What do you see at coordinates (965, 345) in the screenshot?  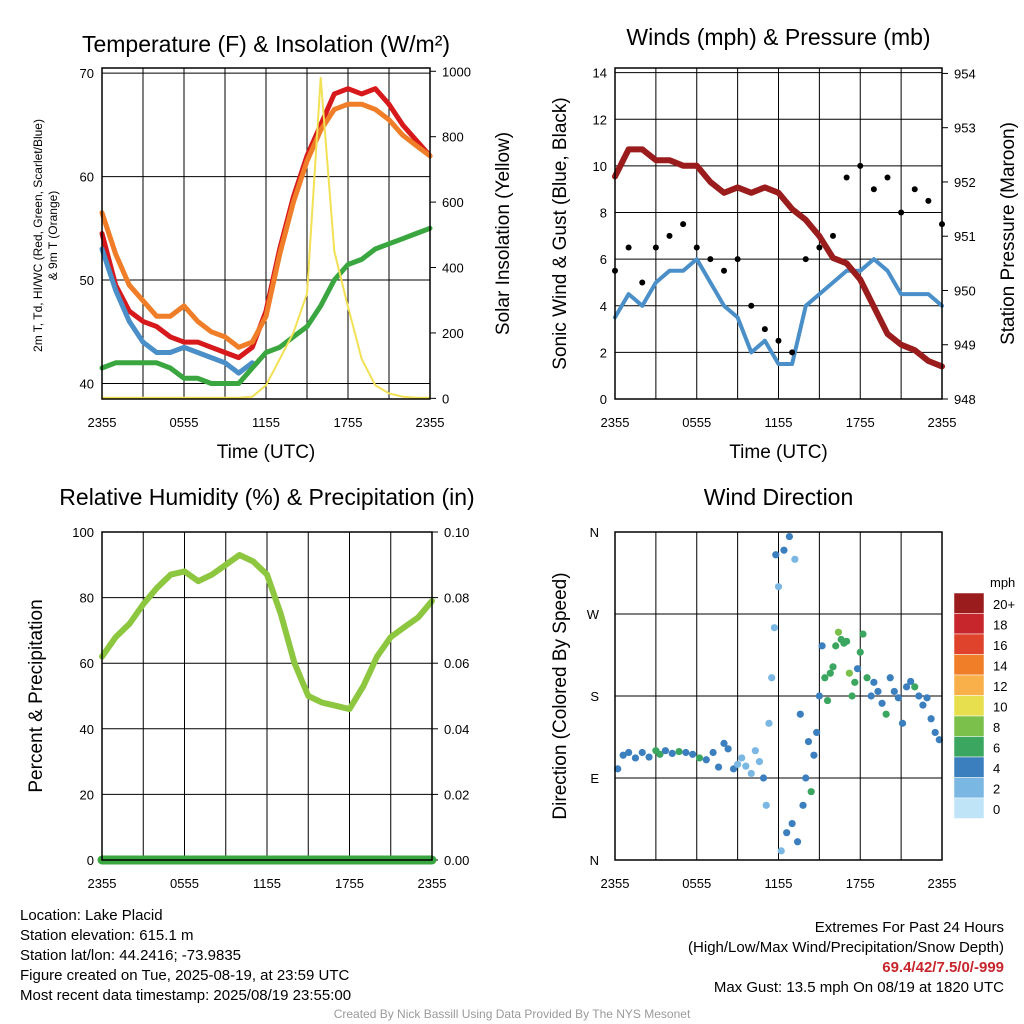 I see `y2-tick-label: 949` at bounding box center [965, 345].